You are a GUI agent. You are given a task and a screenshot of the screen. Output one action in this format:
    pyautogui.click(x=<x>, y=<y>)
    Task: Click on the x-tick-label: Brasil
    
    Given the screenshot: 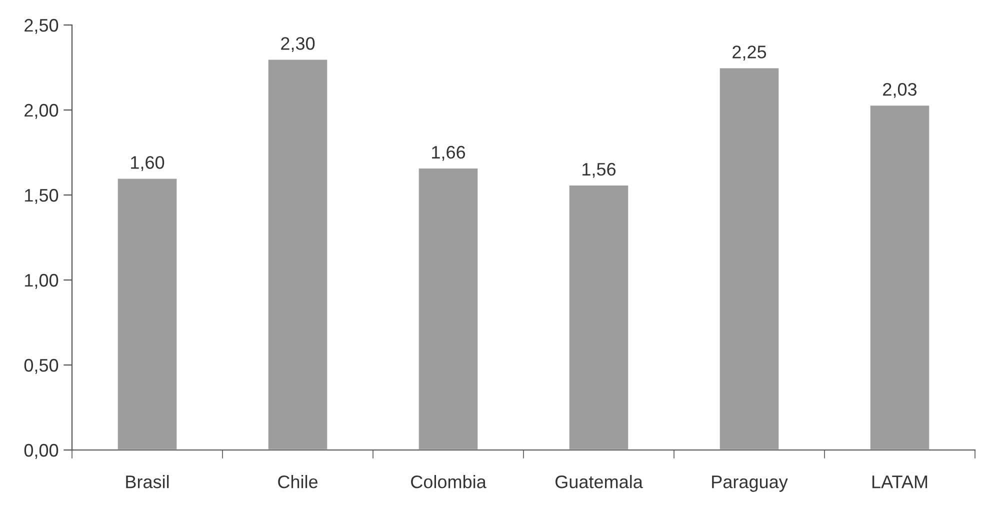 What is the action you would take?
    pyautogui.click(x=147, y=481)
    